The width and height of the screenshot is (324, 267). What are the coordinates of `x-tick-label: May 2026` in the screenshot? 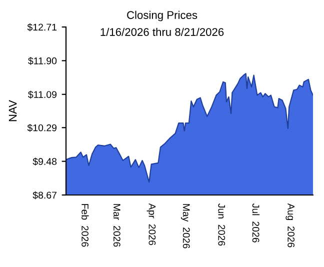 It's located at (185, 226).